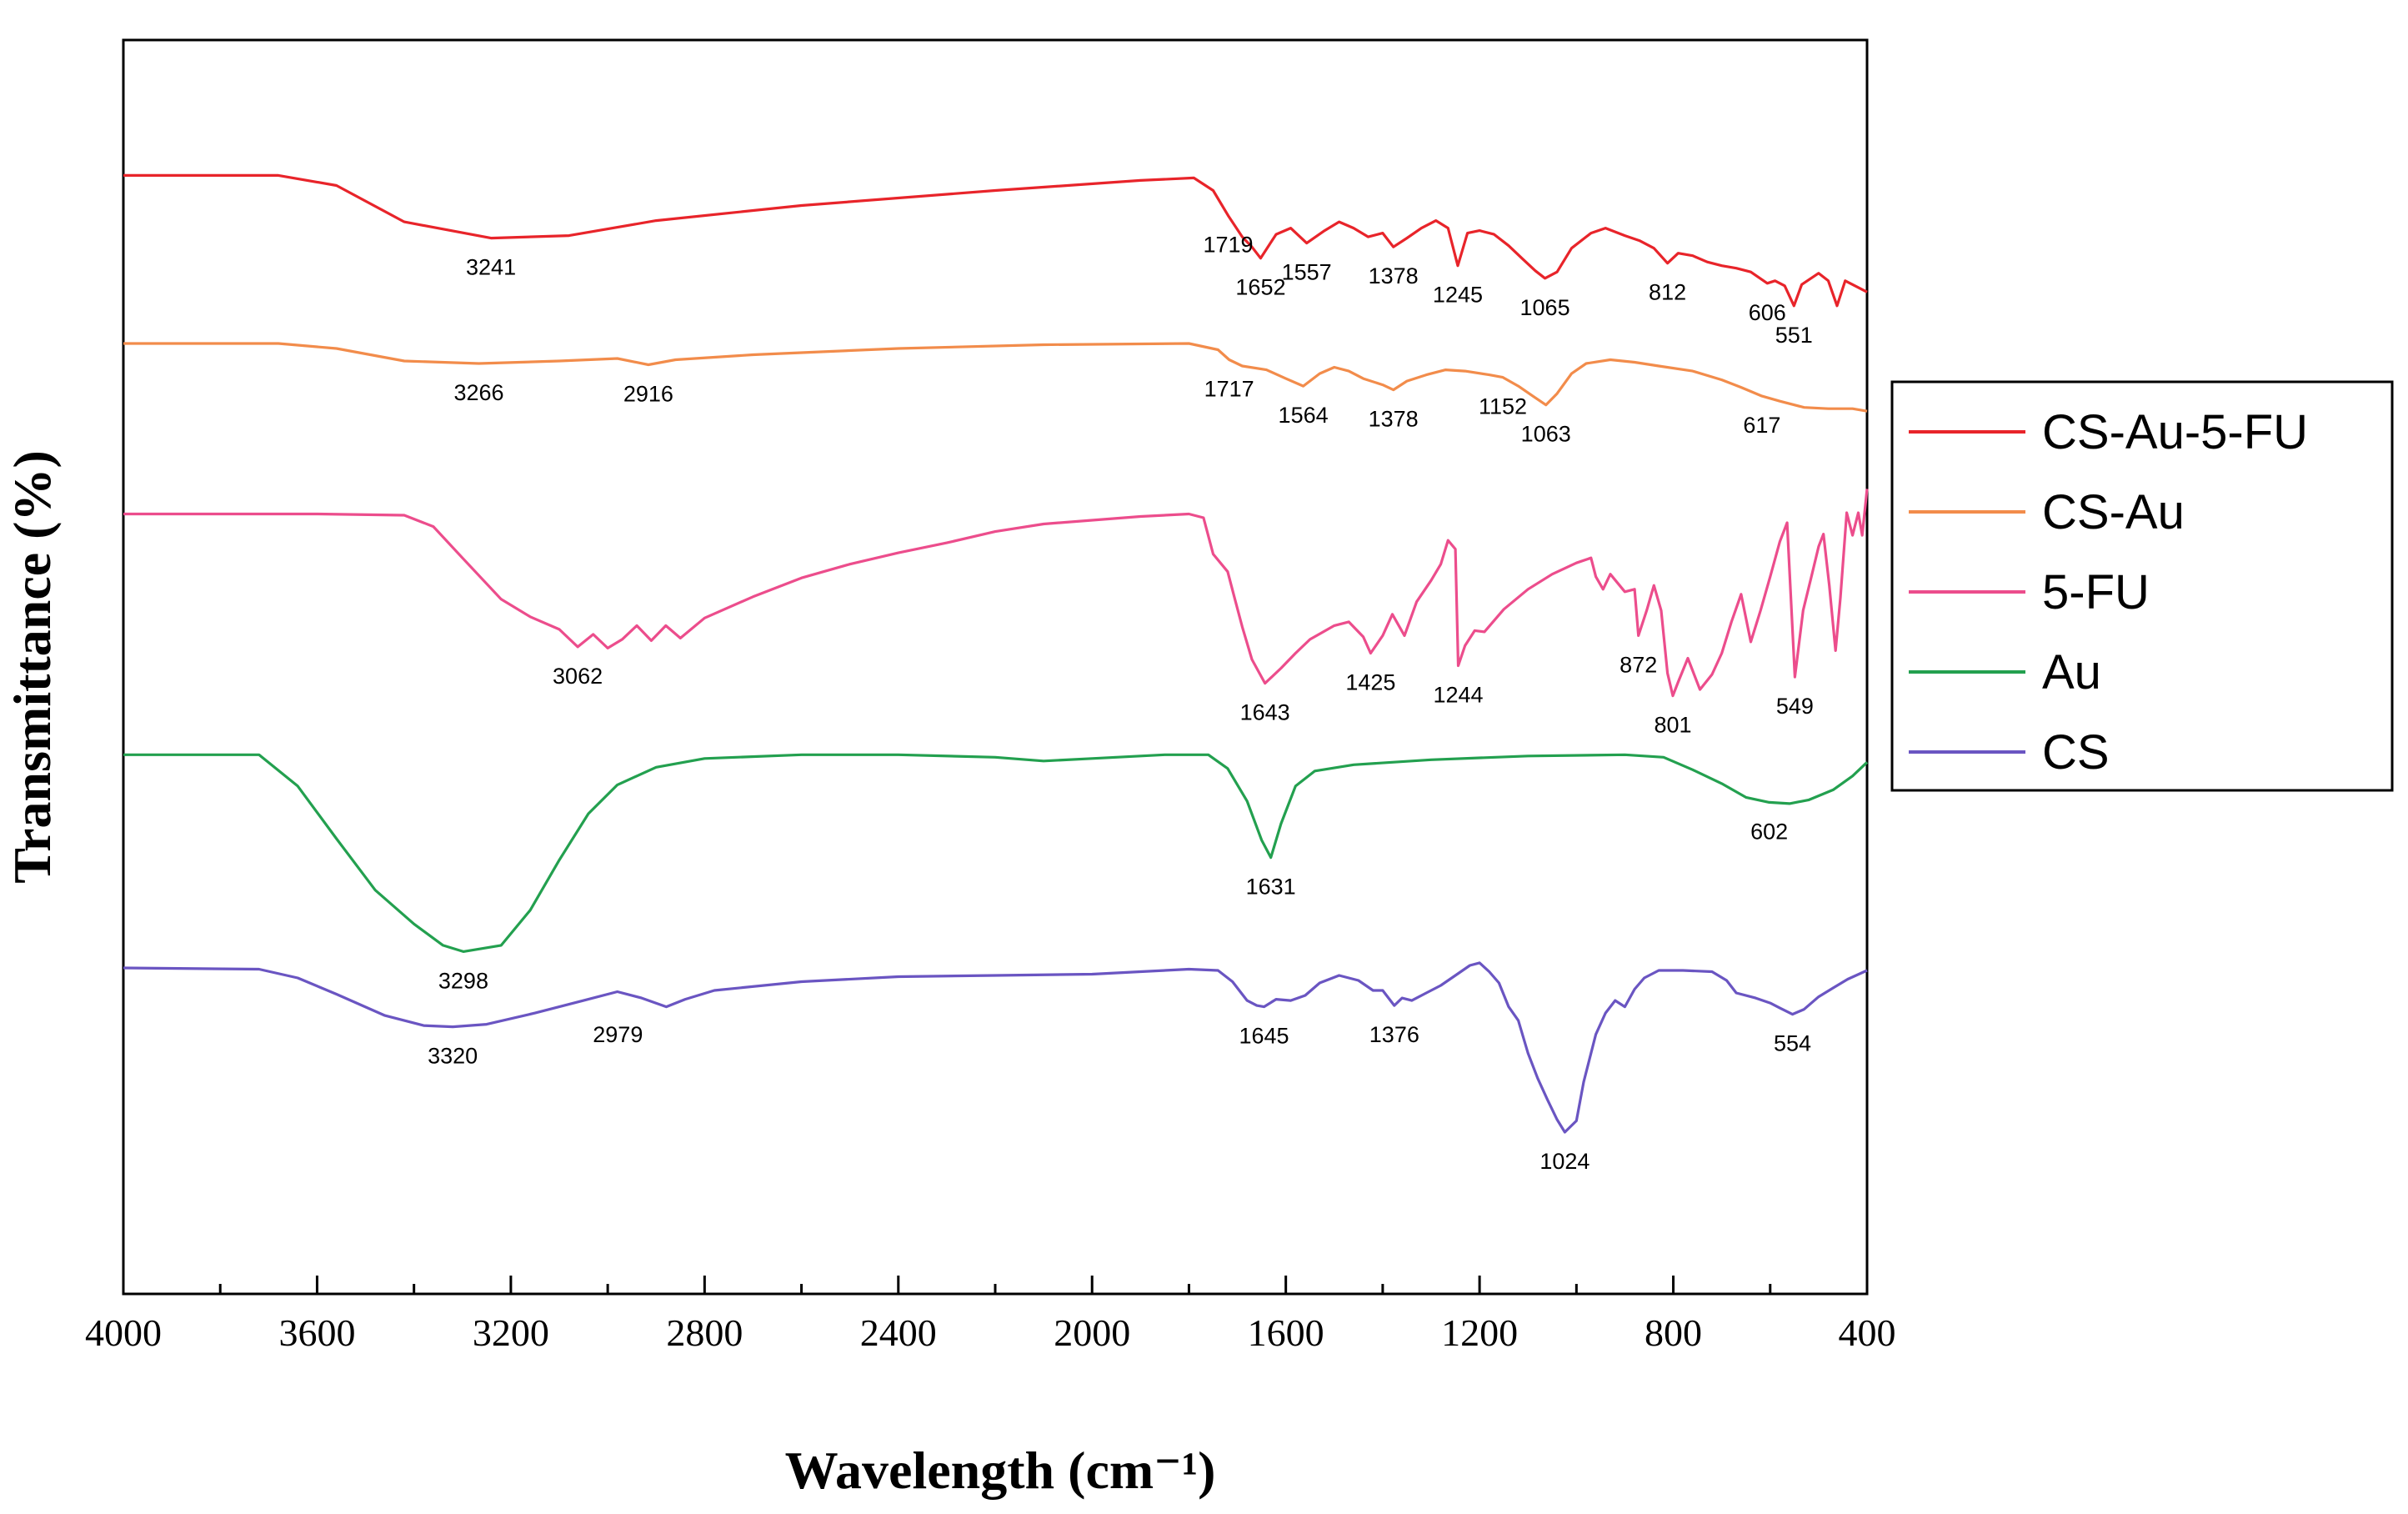 This screenshot has height=1514, width=2408. What do you see at coordinates (996, 853) in the screenshot?
I see `series-line-au` at bounding box center [996, 853].